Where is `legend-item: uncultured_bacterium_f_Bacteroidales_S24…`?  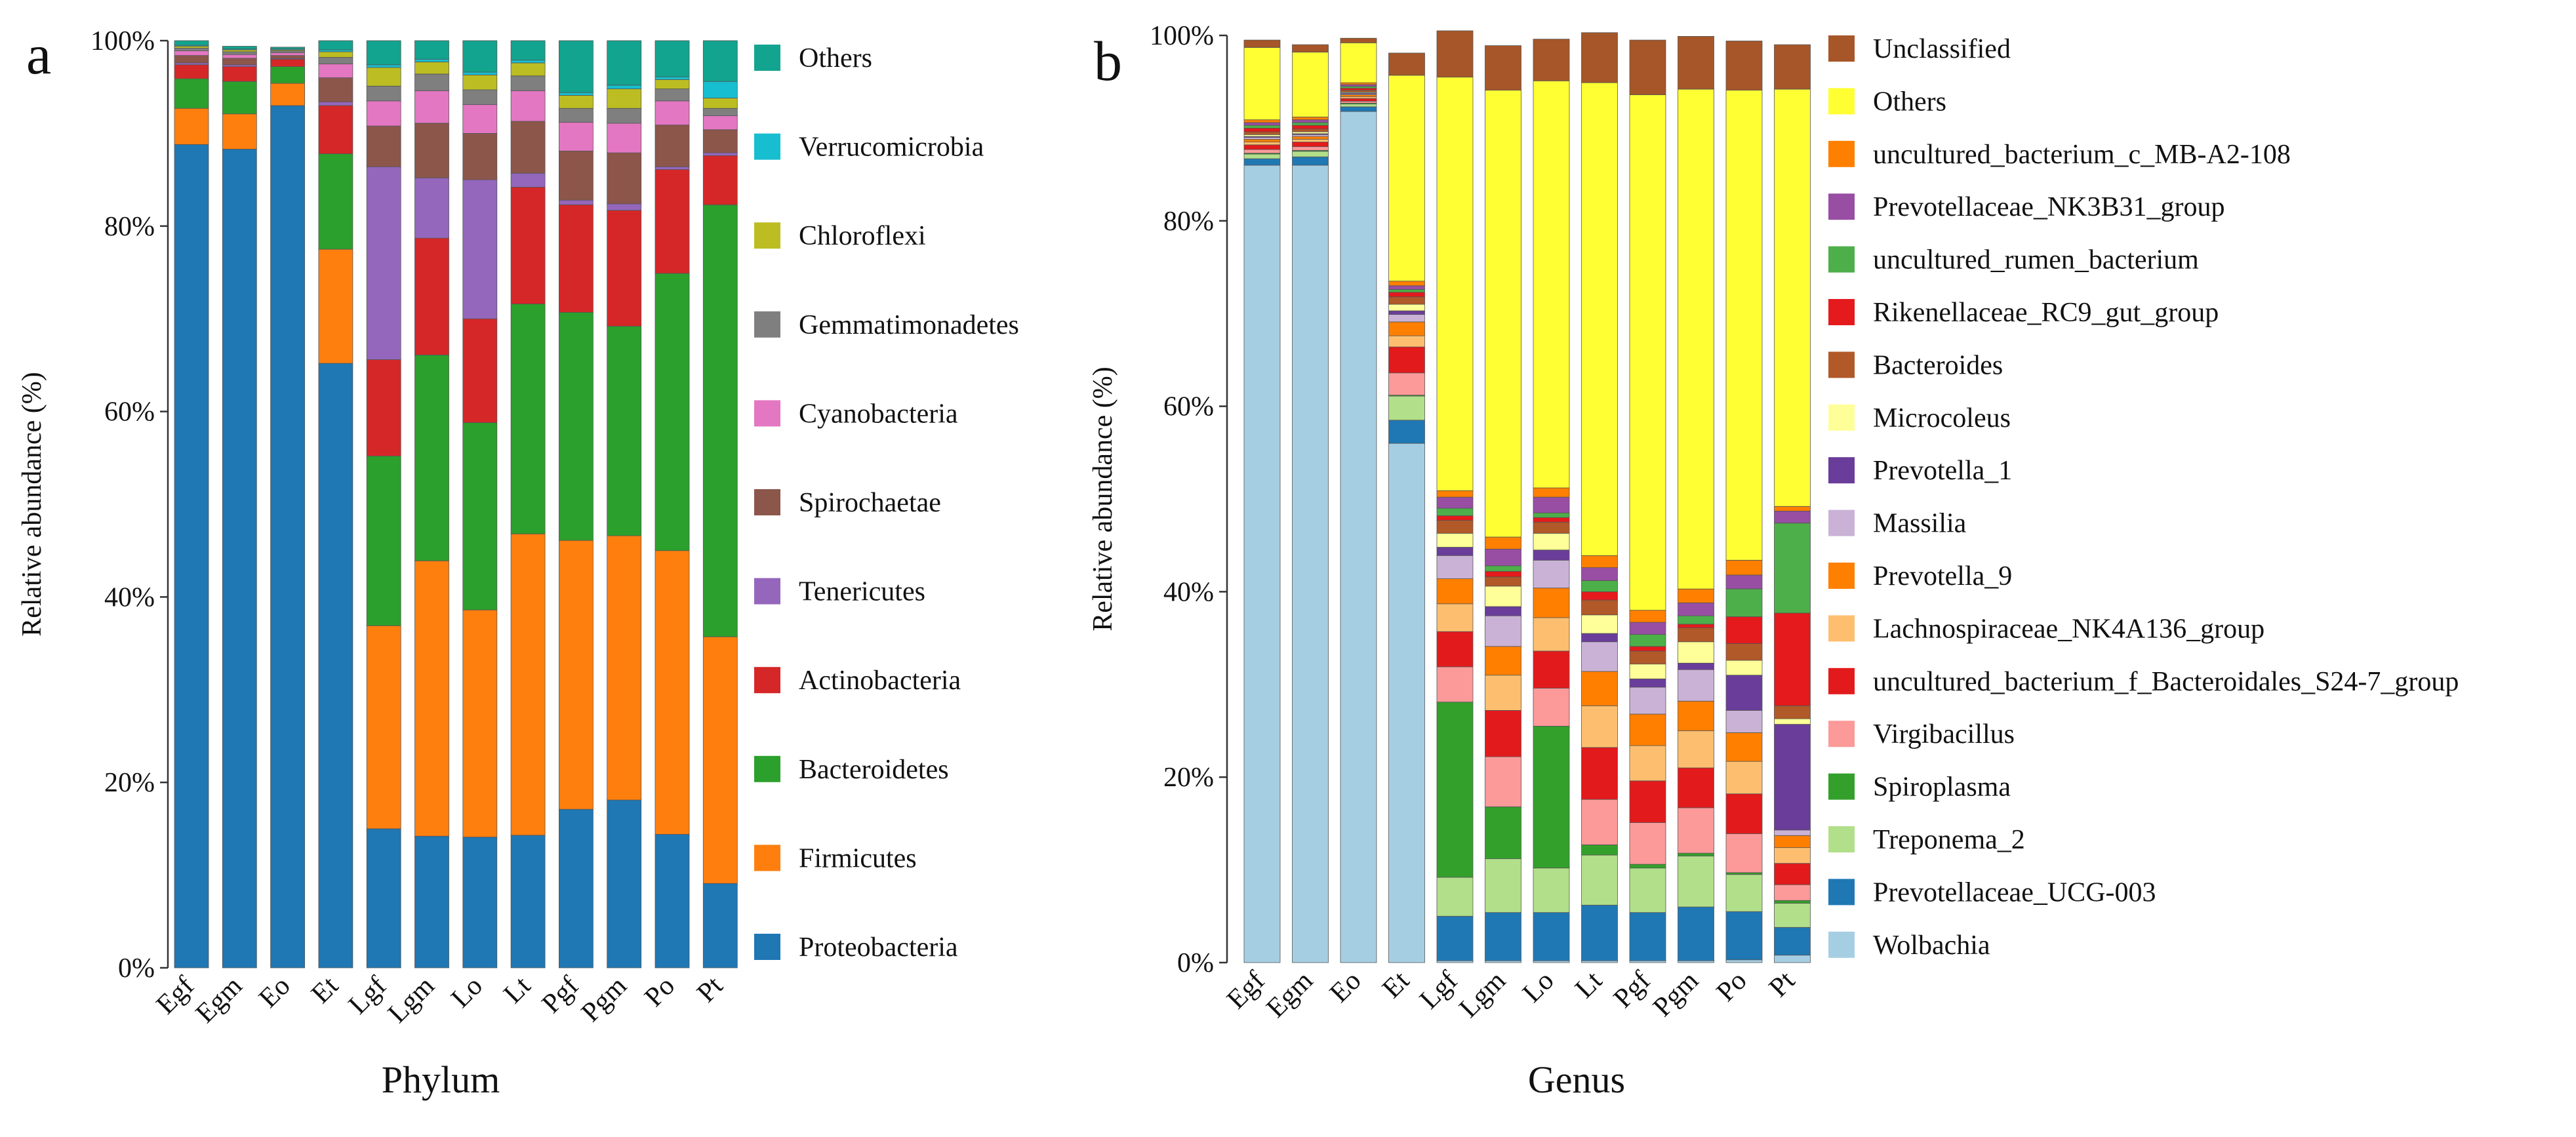
legend-item: uncultured_bacterium_f_Bacteroidales_S24… is located at coordinates (2143, 682).